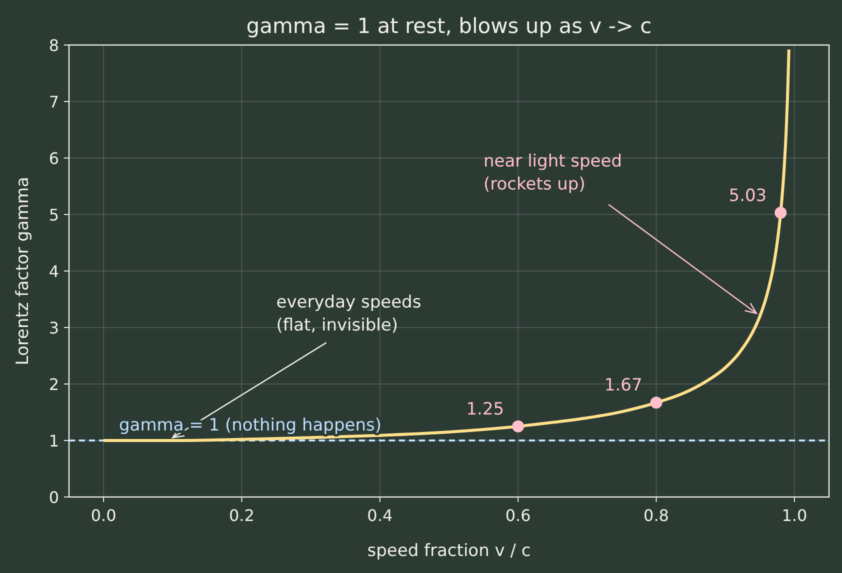 The height and width of the screenshot is (573, 842). Describe the element at coordinates (795, 515) in the screenshot. I see `x-tick-label: 1.0` at that location.